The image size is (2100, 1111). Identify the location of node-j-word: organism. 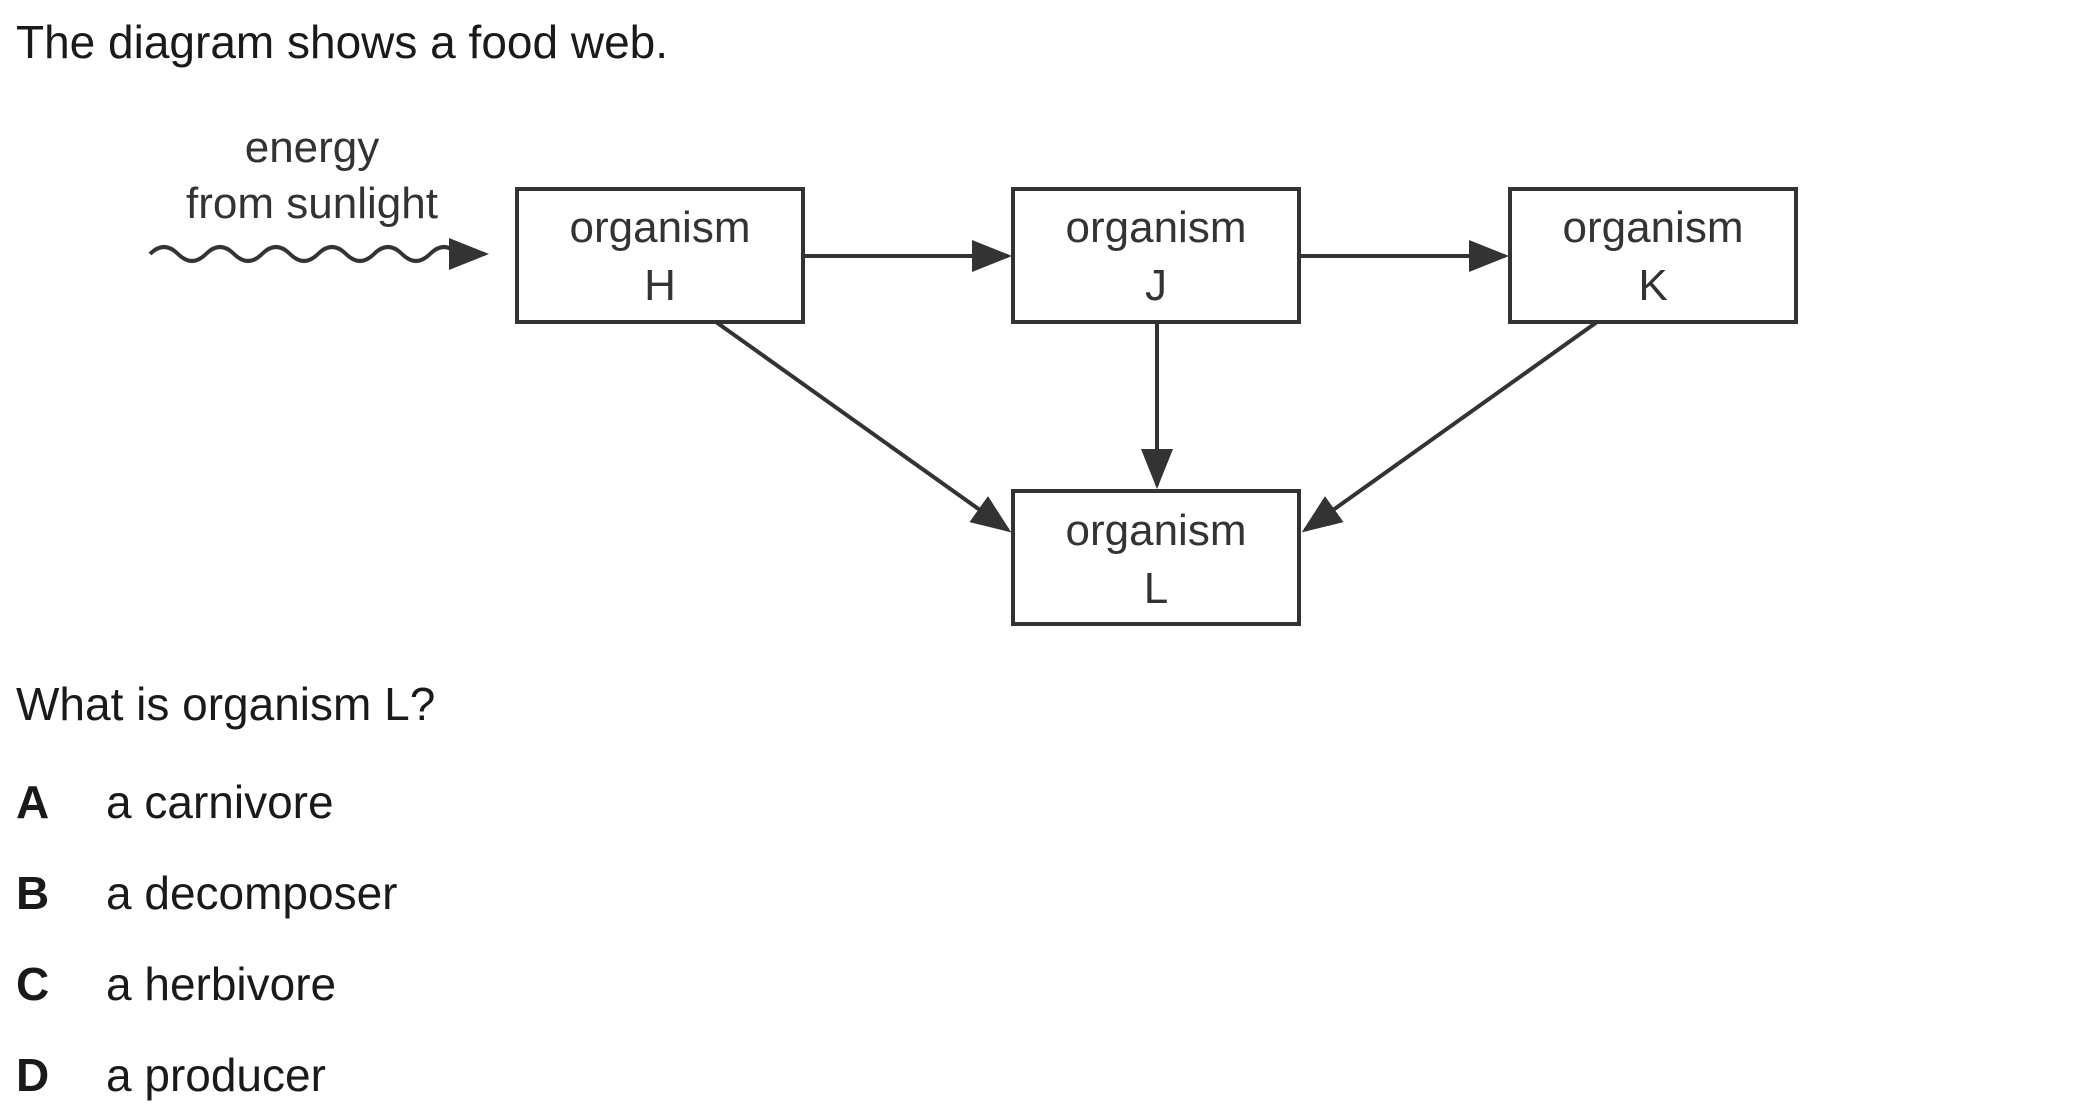
(1156, 227).